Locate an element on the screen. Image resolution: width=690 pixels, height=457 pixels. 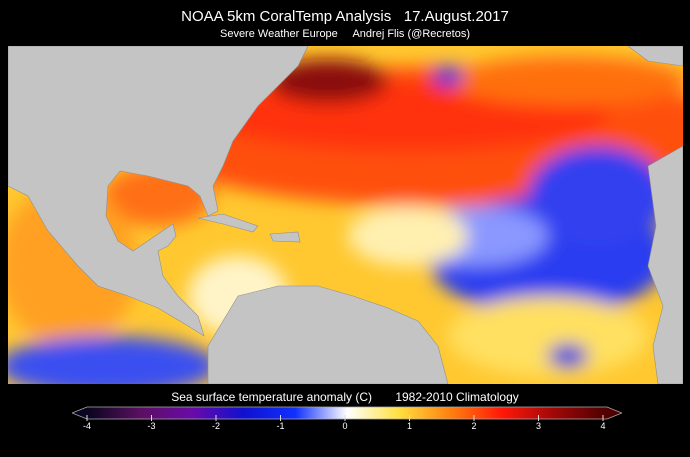
africa is located at coordinates (665, 264).